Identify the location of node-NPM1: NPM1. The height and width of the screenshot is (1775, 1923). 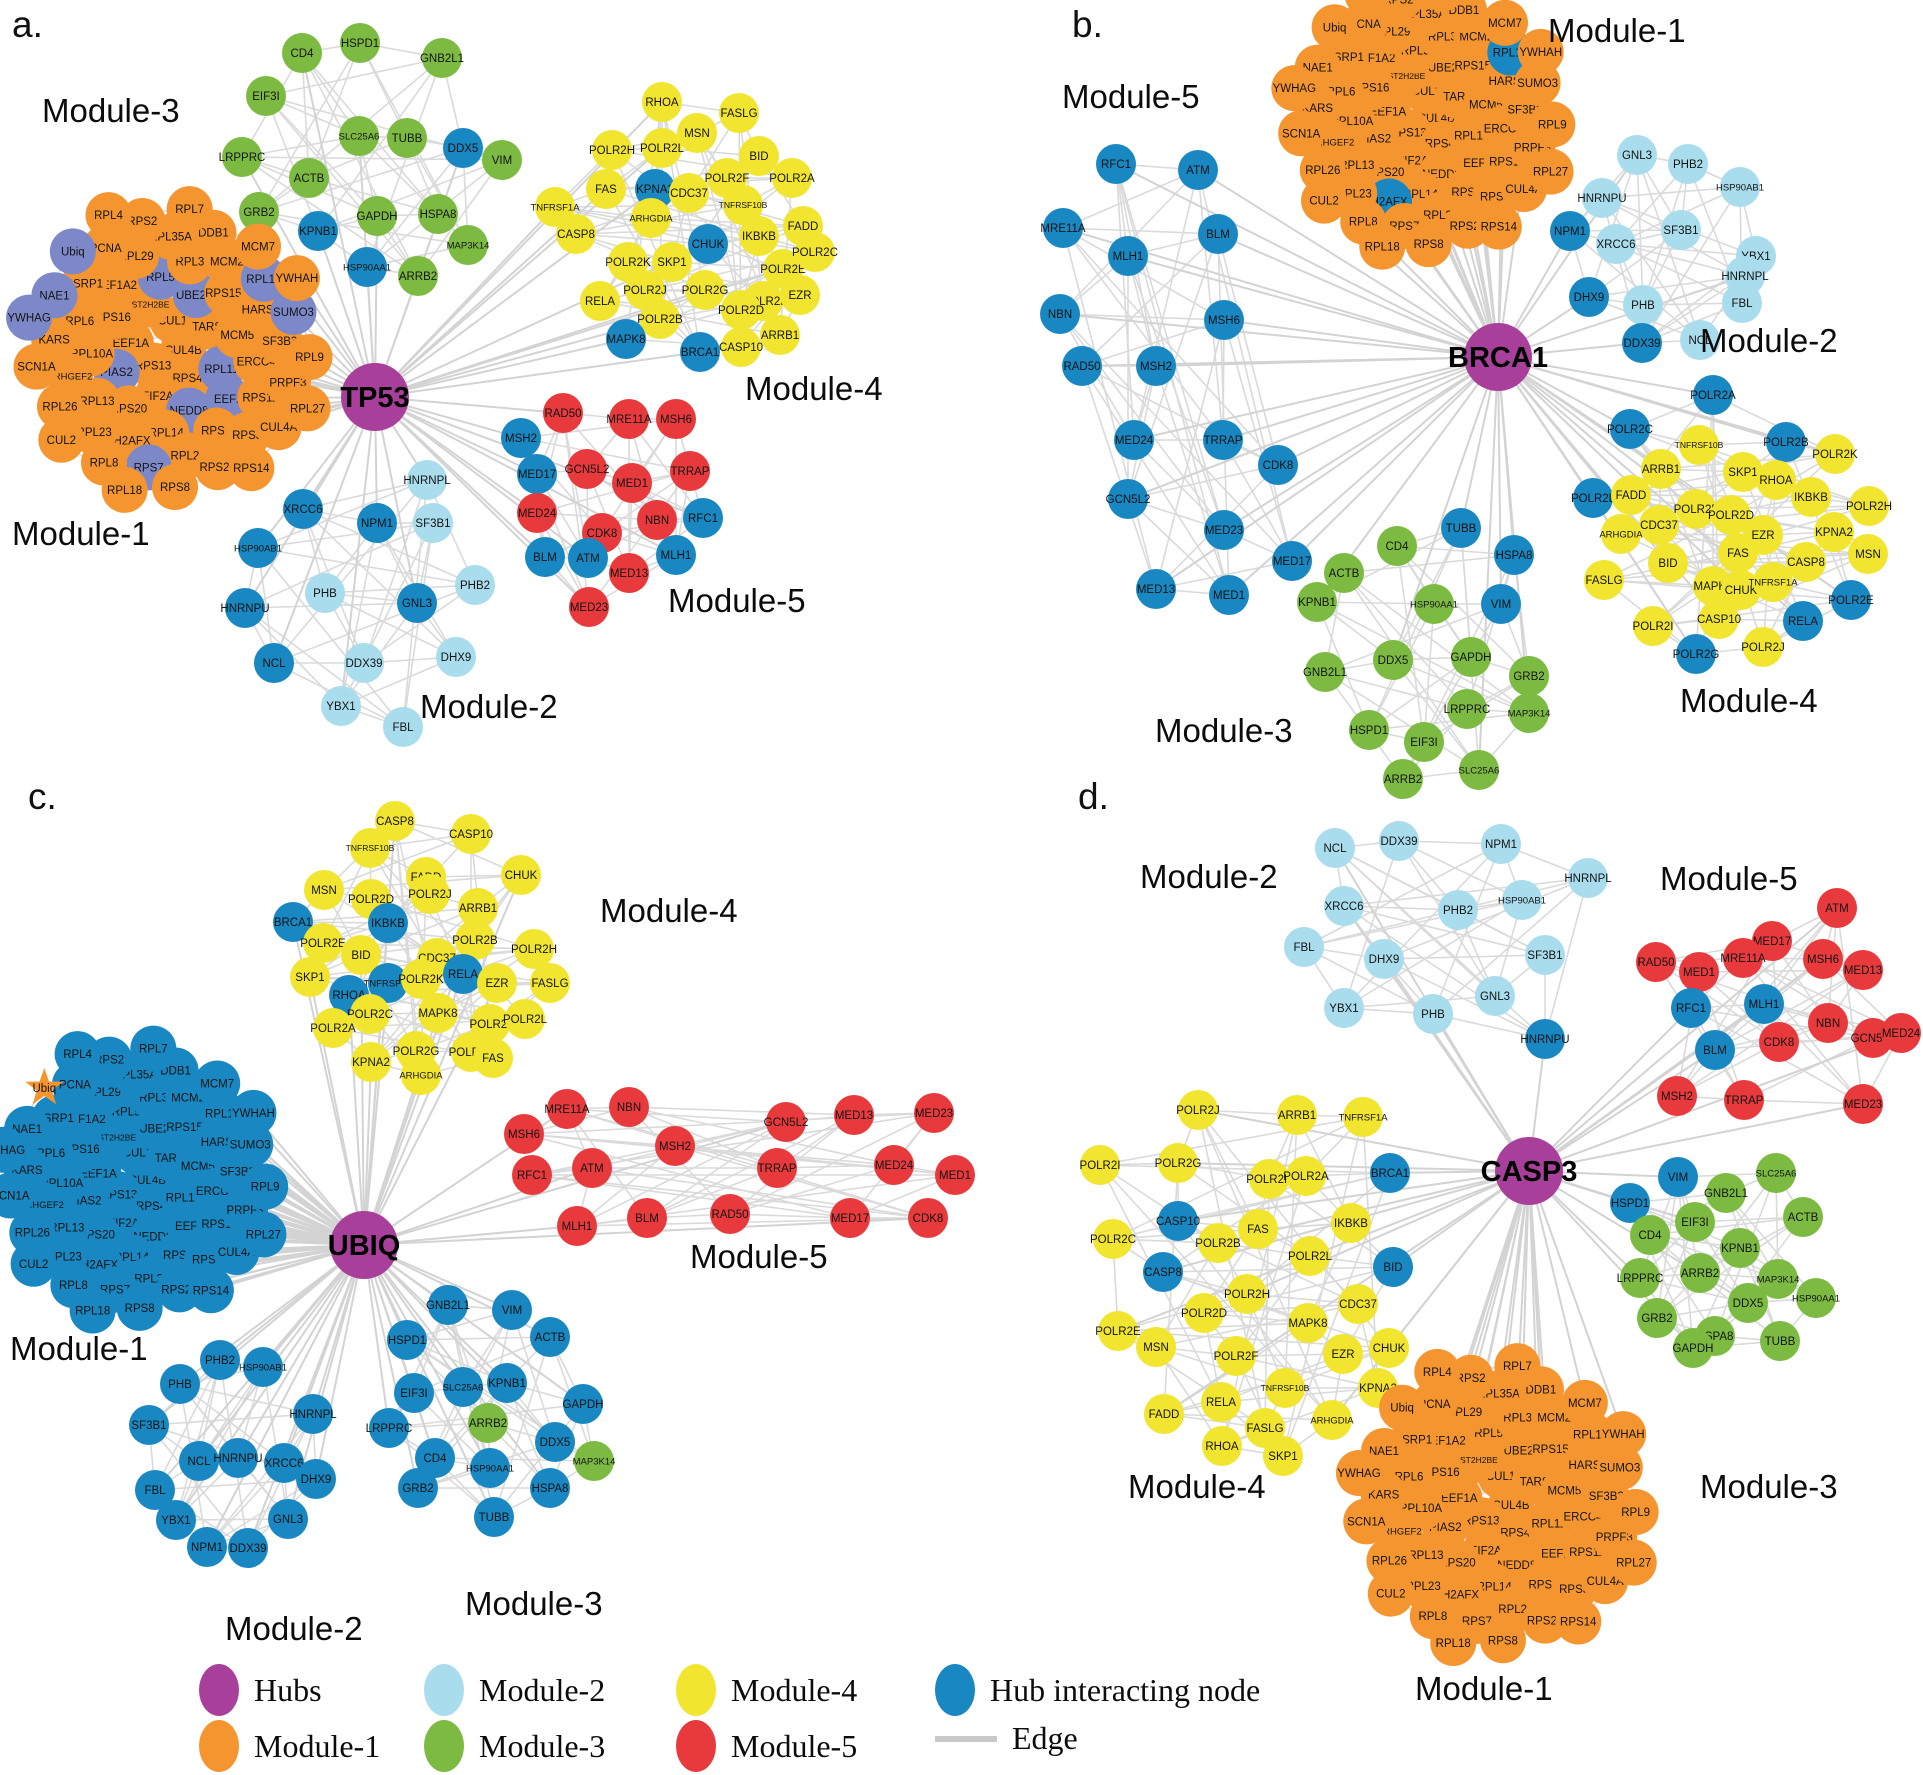
(1501, 844).